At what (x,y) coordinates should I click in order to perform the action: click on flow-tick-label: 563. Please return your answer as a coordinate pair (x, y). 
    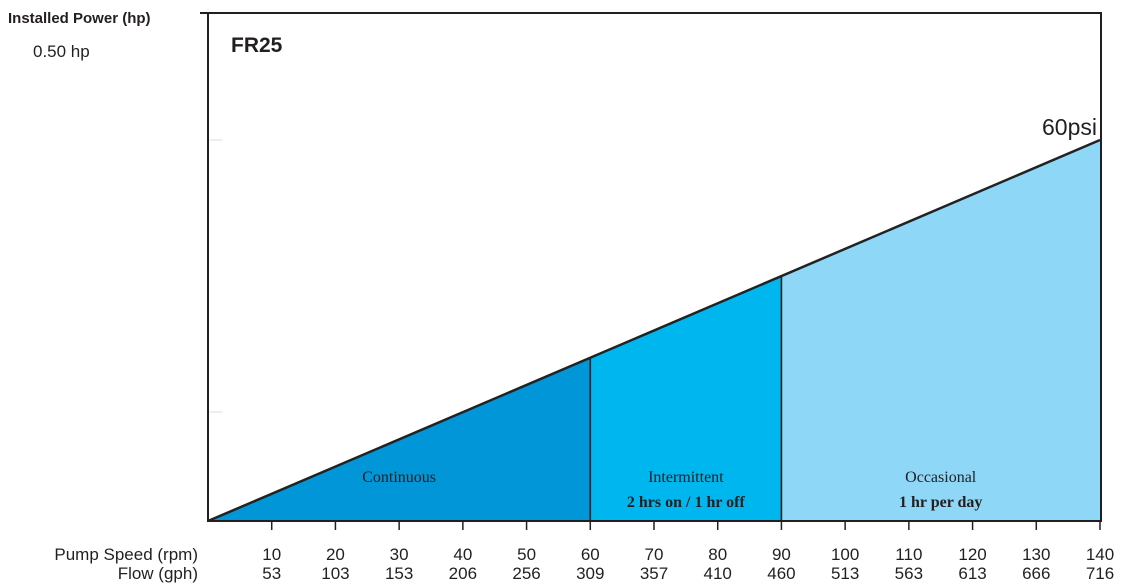
    Looking at the image, I should click on (909, 573).